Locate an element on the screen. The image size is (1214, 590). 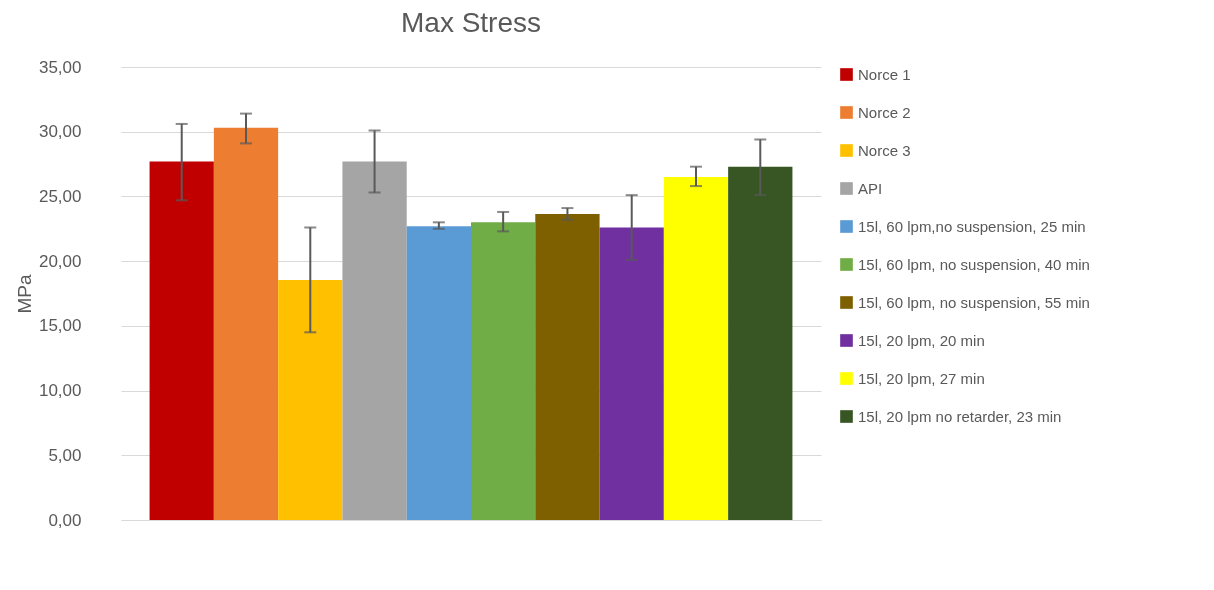
legend-label: 15l, 60 lpm, no suspension, 40 min is located at coordinates (974, 264).